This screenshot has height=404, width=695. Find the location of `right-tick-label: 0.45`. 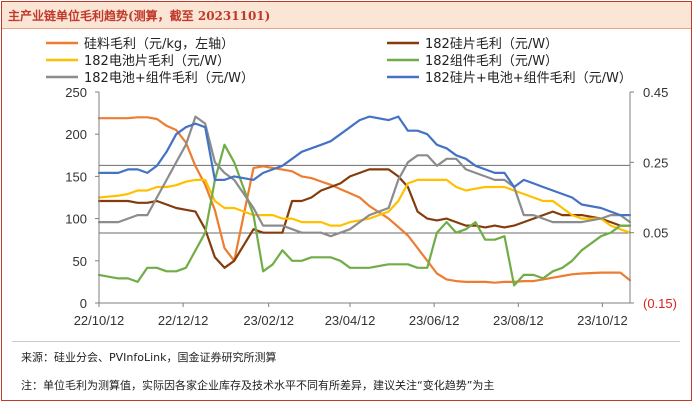

right-tick-label: 0.45 is located at coordinates (655, 92).